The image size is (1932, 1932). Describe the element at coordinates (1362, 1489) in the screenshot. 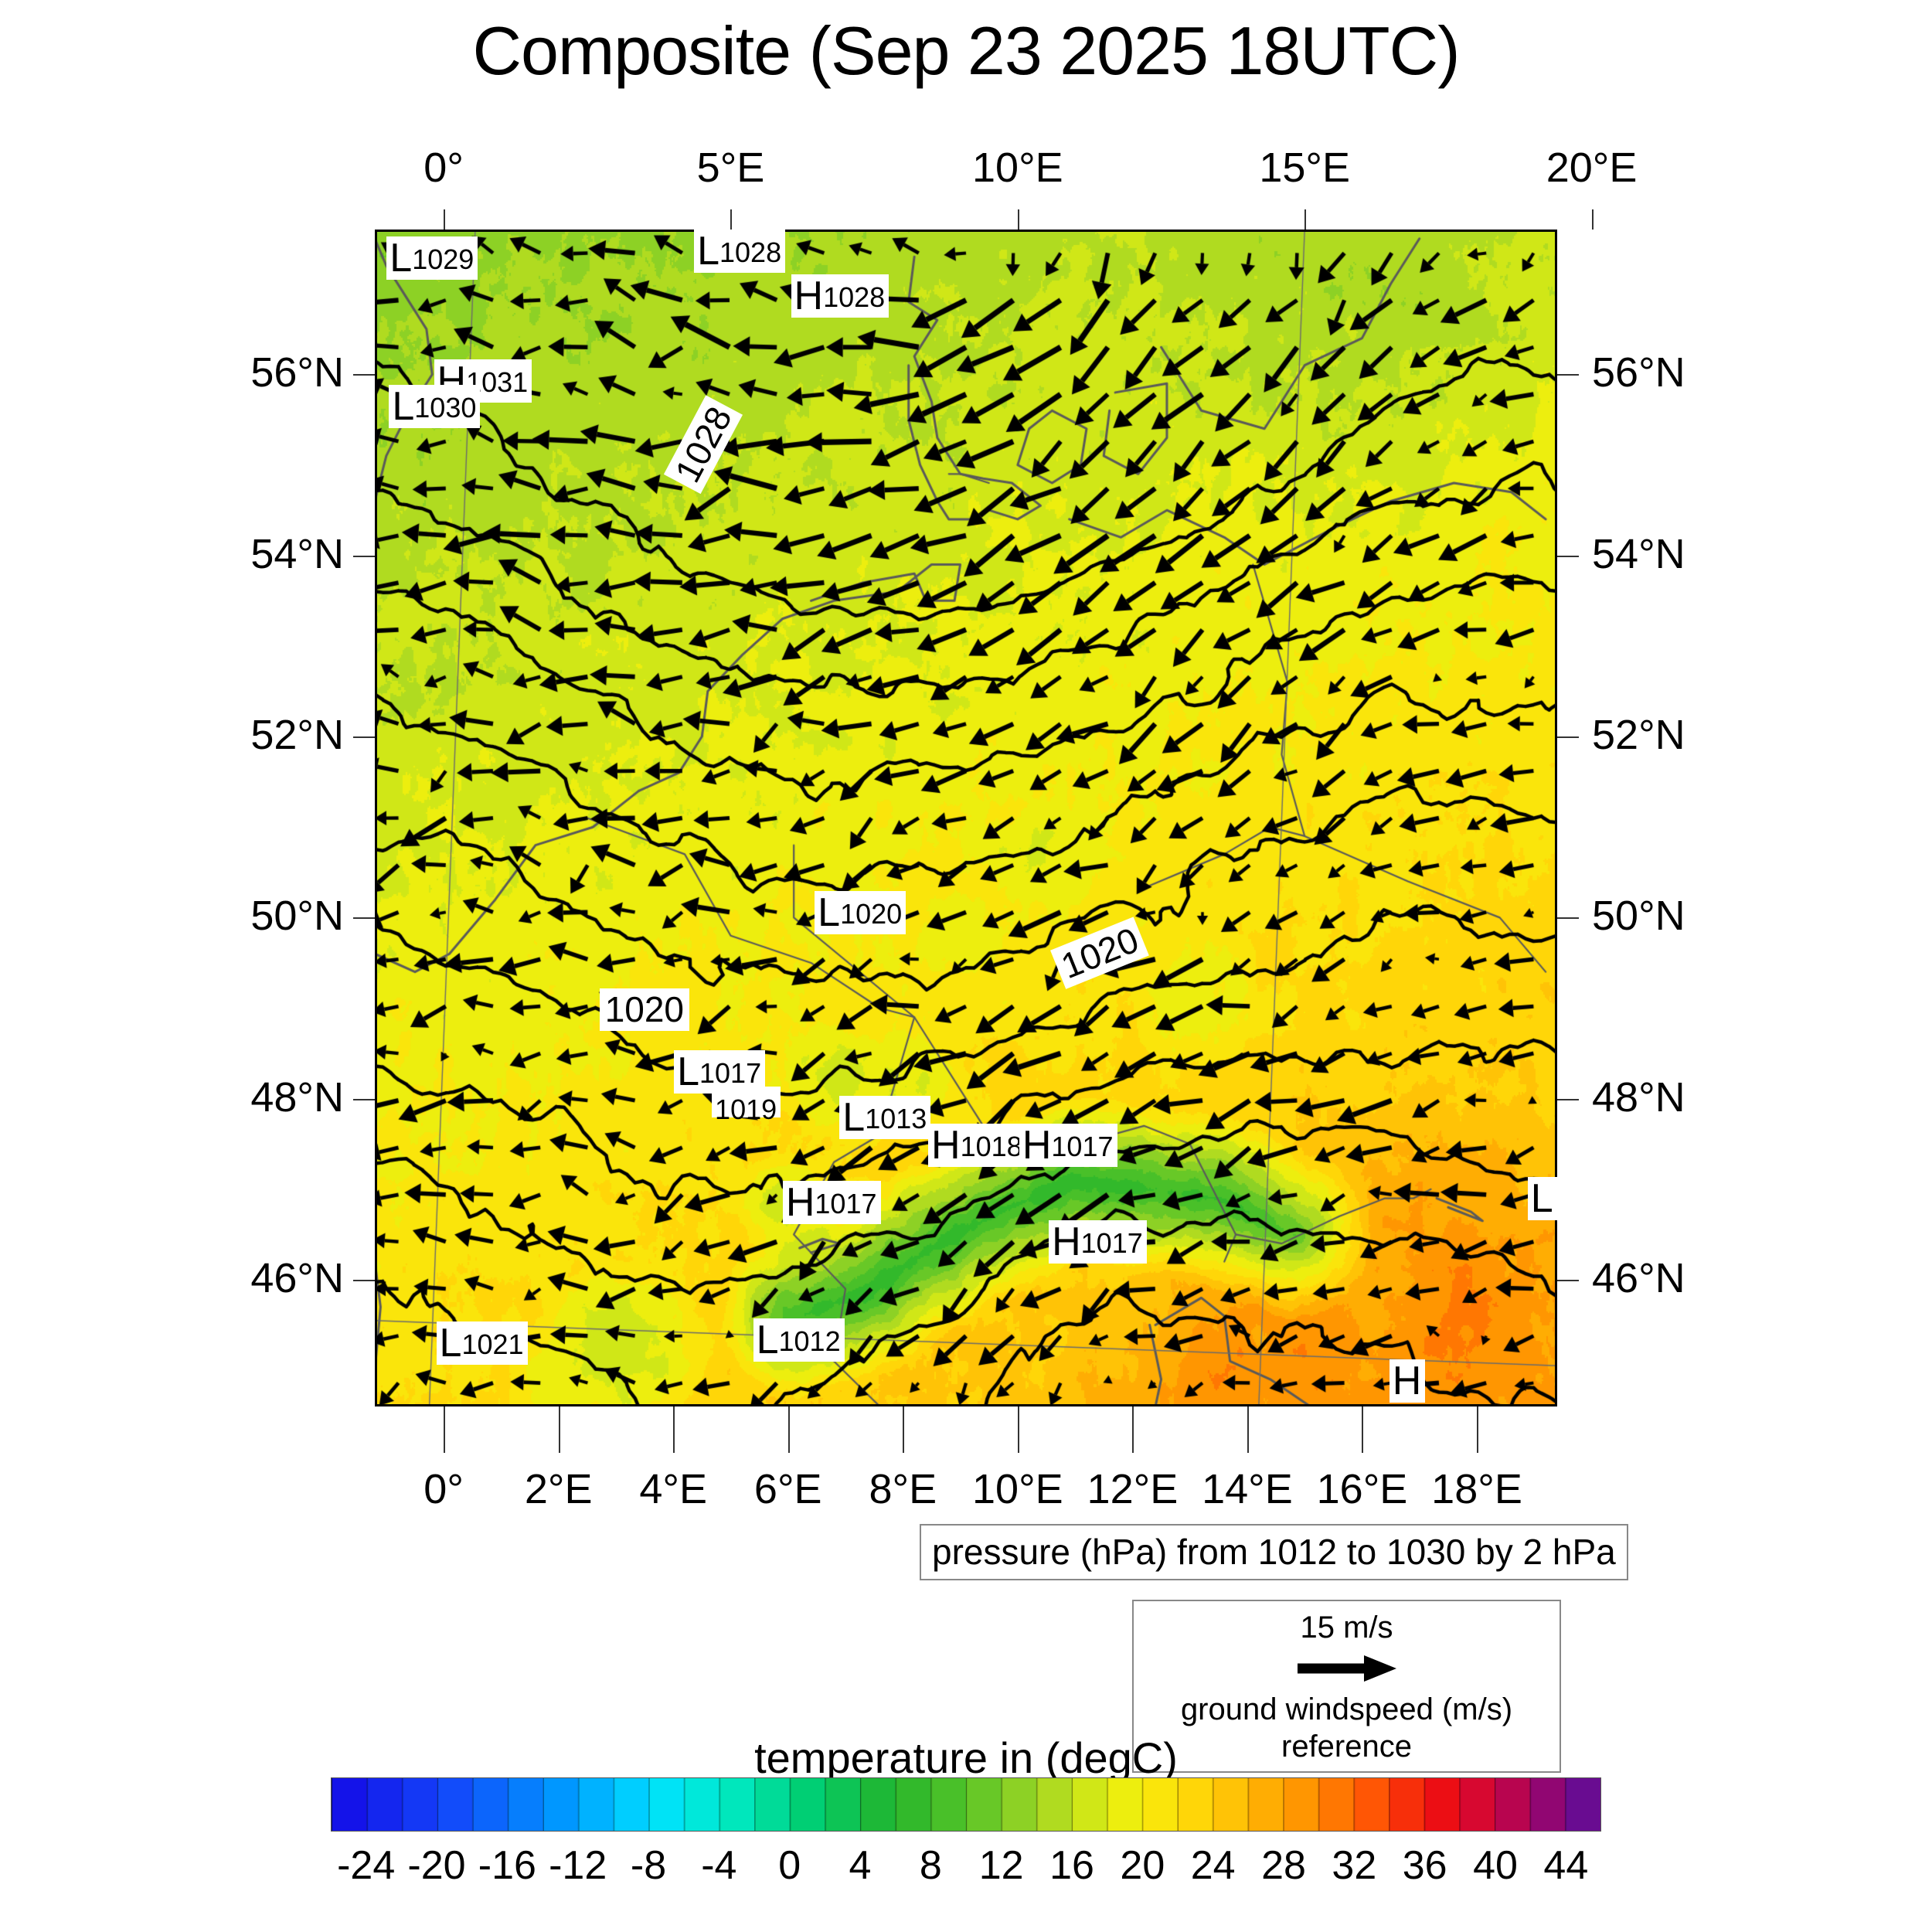

I see `axis-label-bottom: 16°E` at that location.